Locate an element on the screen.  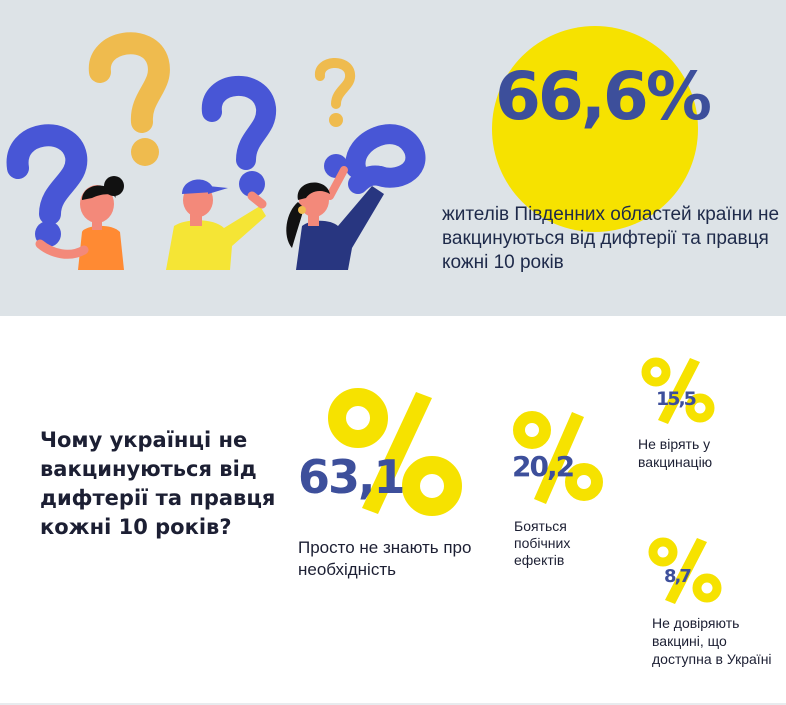
highlight-circle is located at coordinates (595, 129).